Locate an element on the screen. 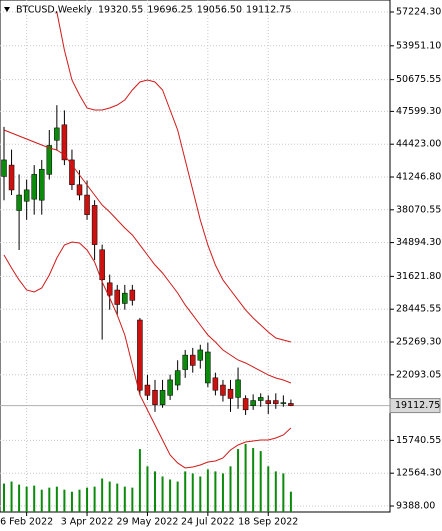  y-tick-label: 31621.80 is located at coordinates (418, 276).